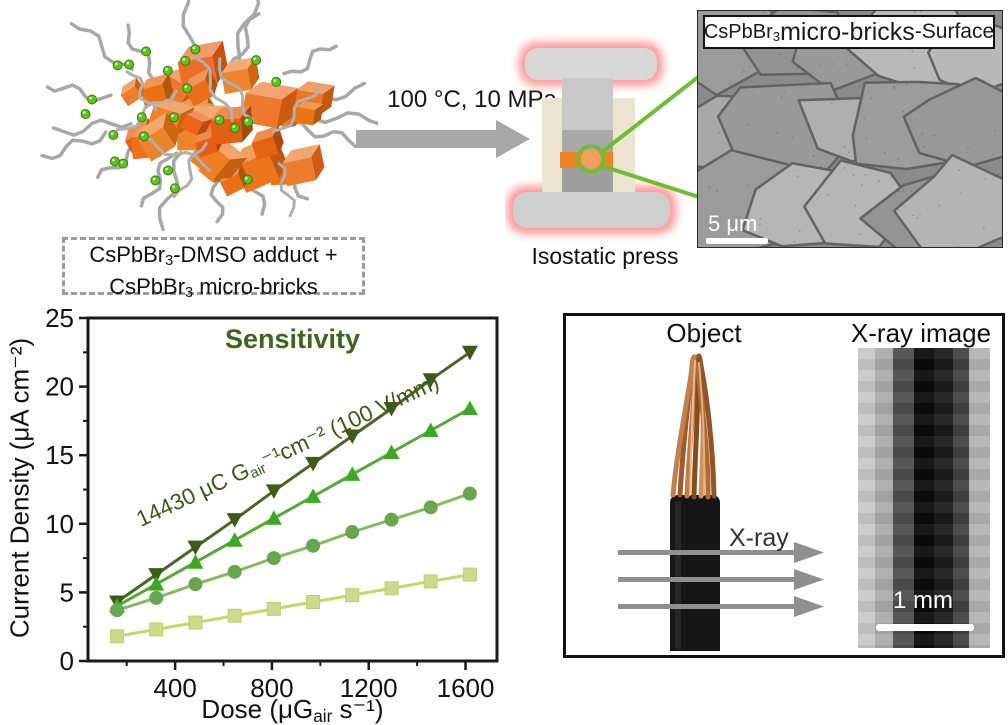  I want to click on xray-scale-bar, so click(925, 627).